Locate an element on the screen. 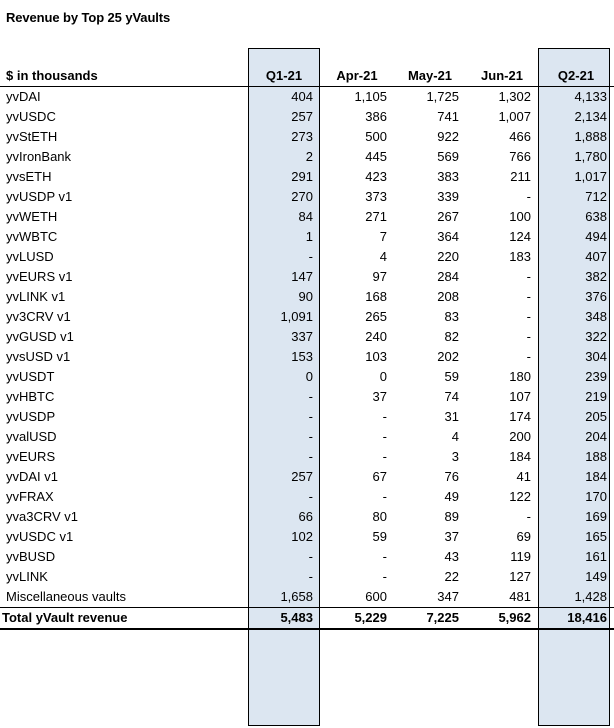 This screenshot has width=614, height=728. table-row: yvLINK - - 22 127 149 is located at coordinates (307, 577).